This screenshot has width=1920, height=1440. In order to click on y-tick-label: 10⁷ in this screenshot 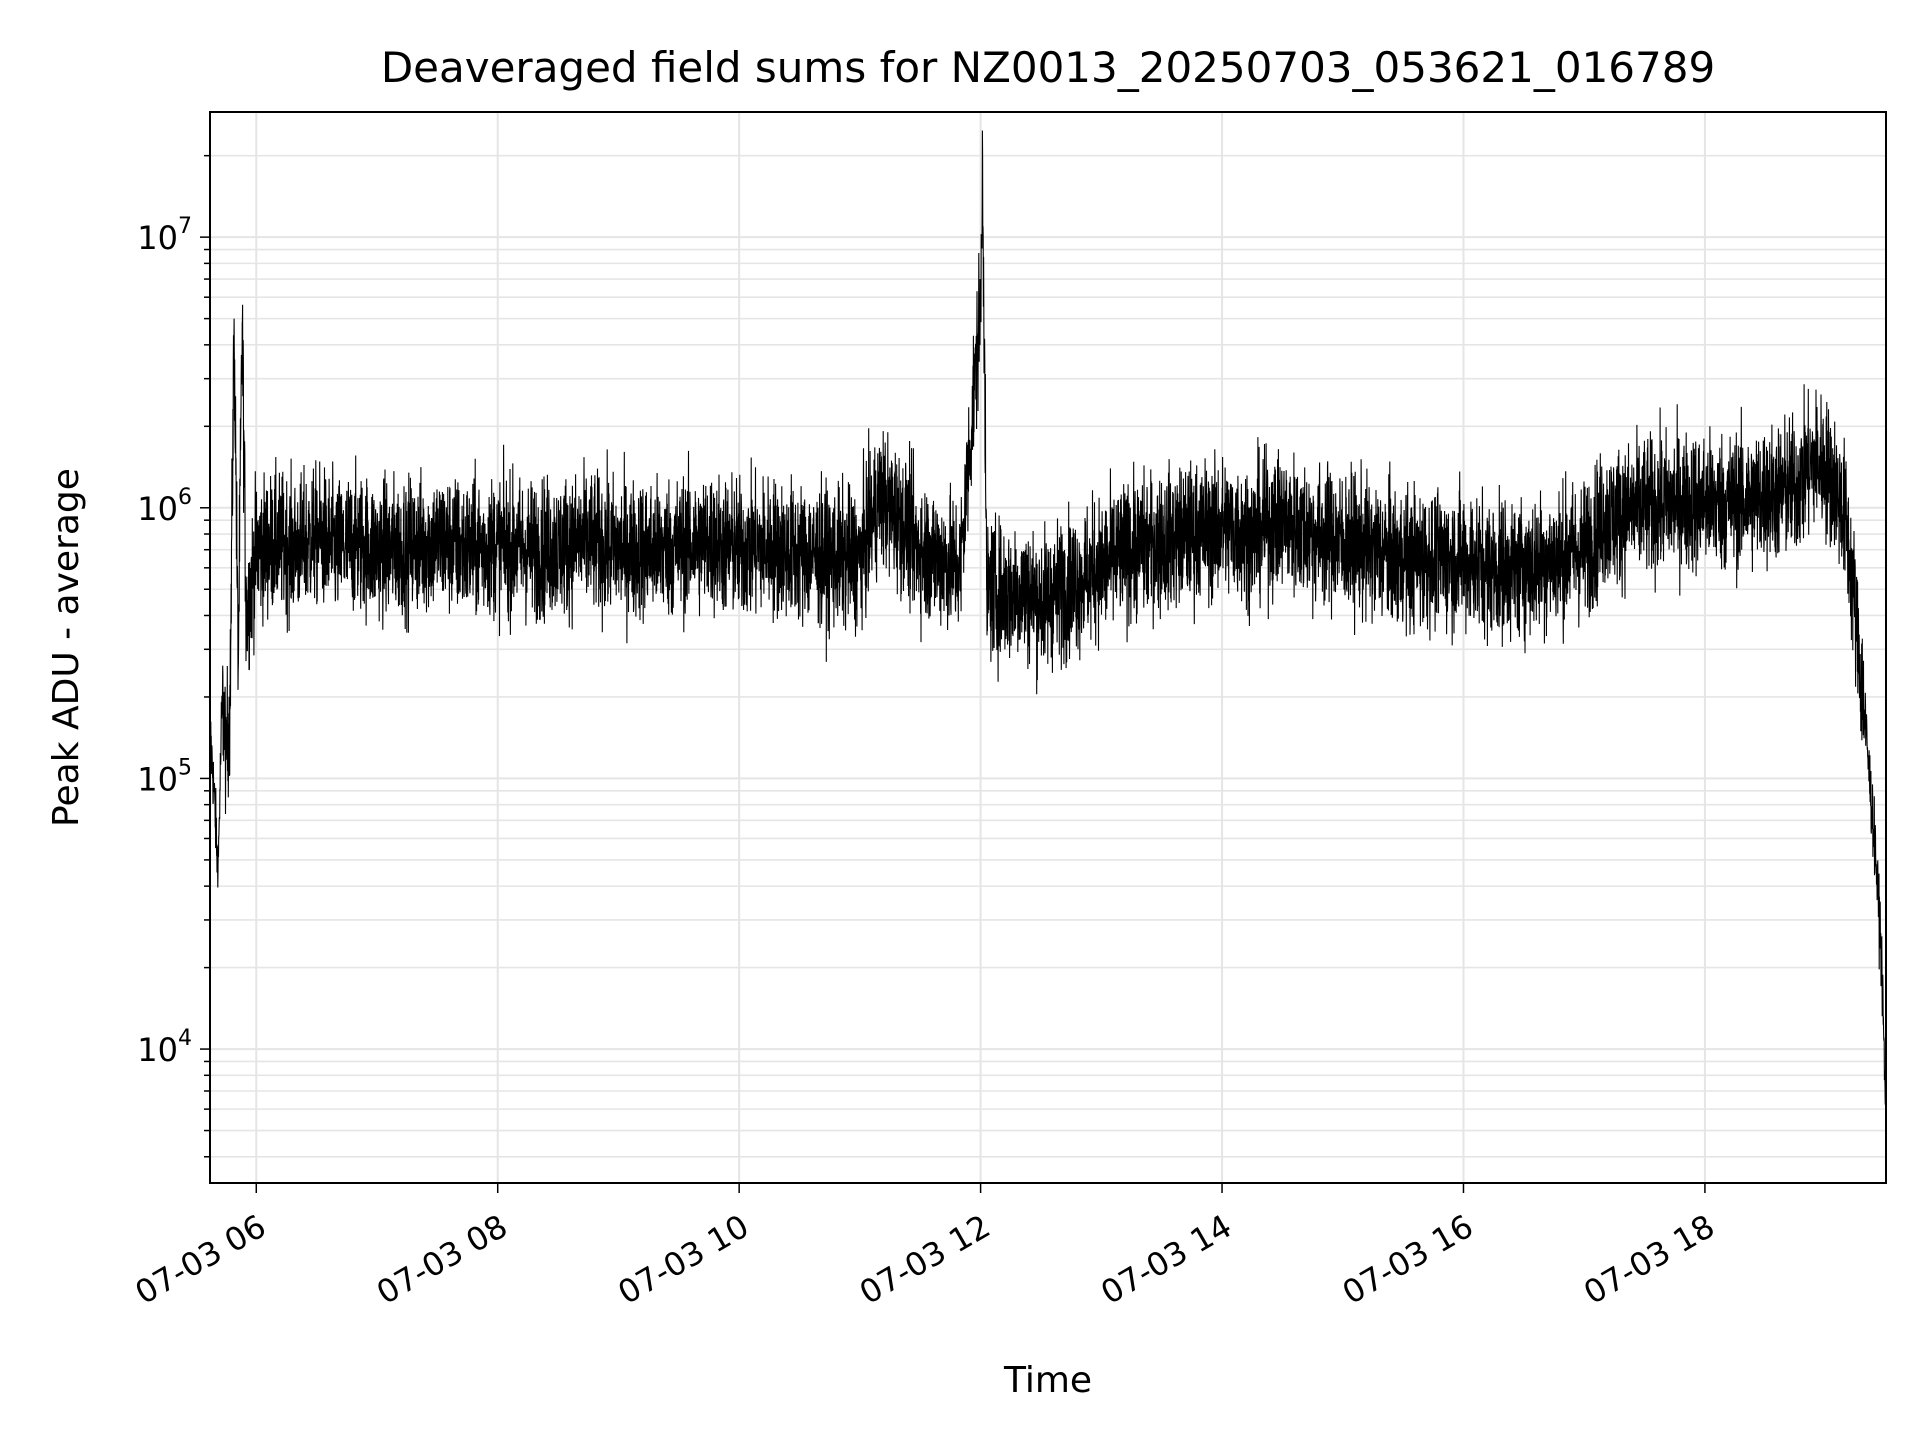, I will do `click(164, 235)`.